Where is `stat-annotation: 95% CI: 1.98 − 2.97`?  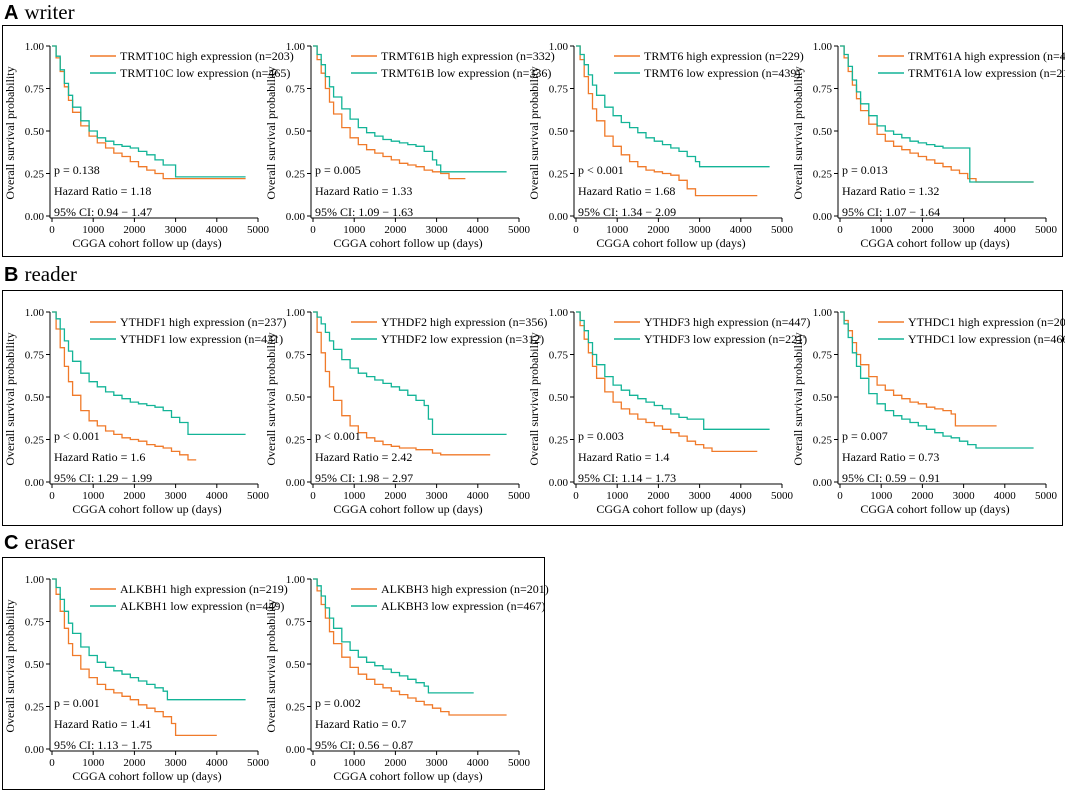 stat-annotation: 95% CI: 1.98 − 2.97 is located at coordinates (364, 478).